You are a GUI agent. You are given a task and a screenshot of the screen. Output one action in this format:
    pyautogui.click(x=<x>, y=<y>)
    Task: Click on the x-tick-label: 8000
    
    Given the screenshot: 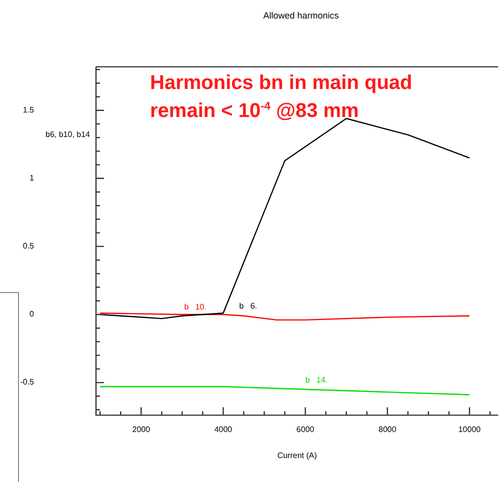 What is the action you would take?
    pyautogui.click(x=387, y=429)
    